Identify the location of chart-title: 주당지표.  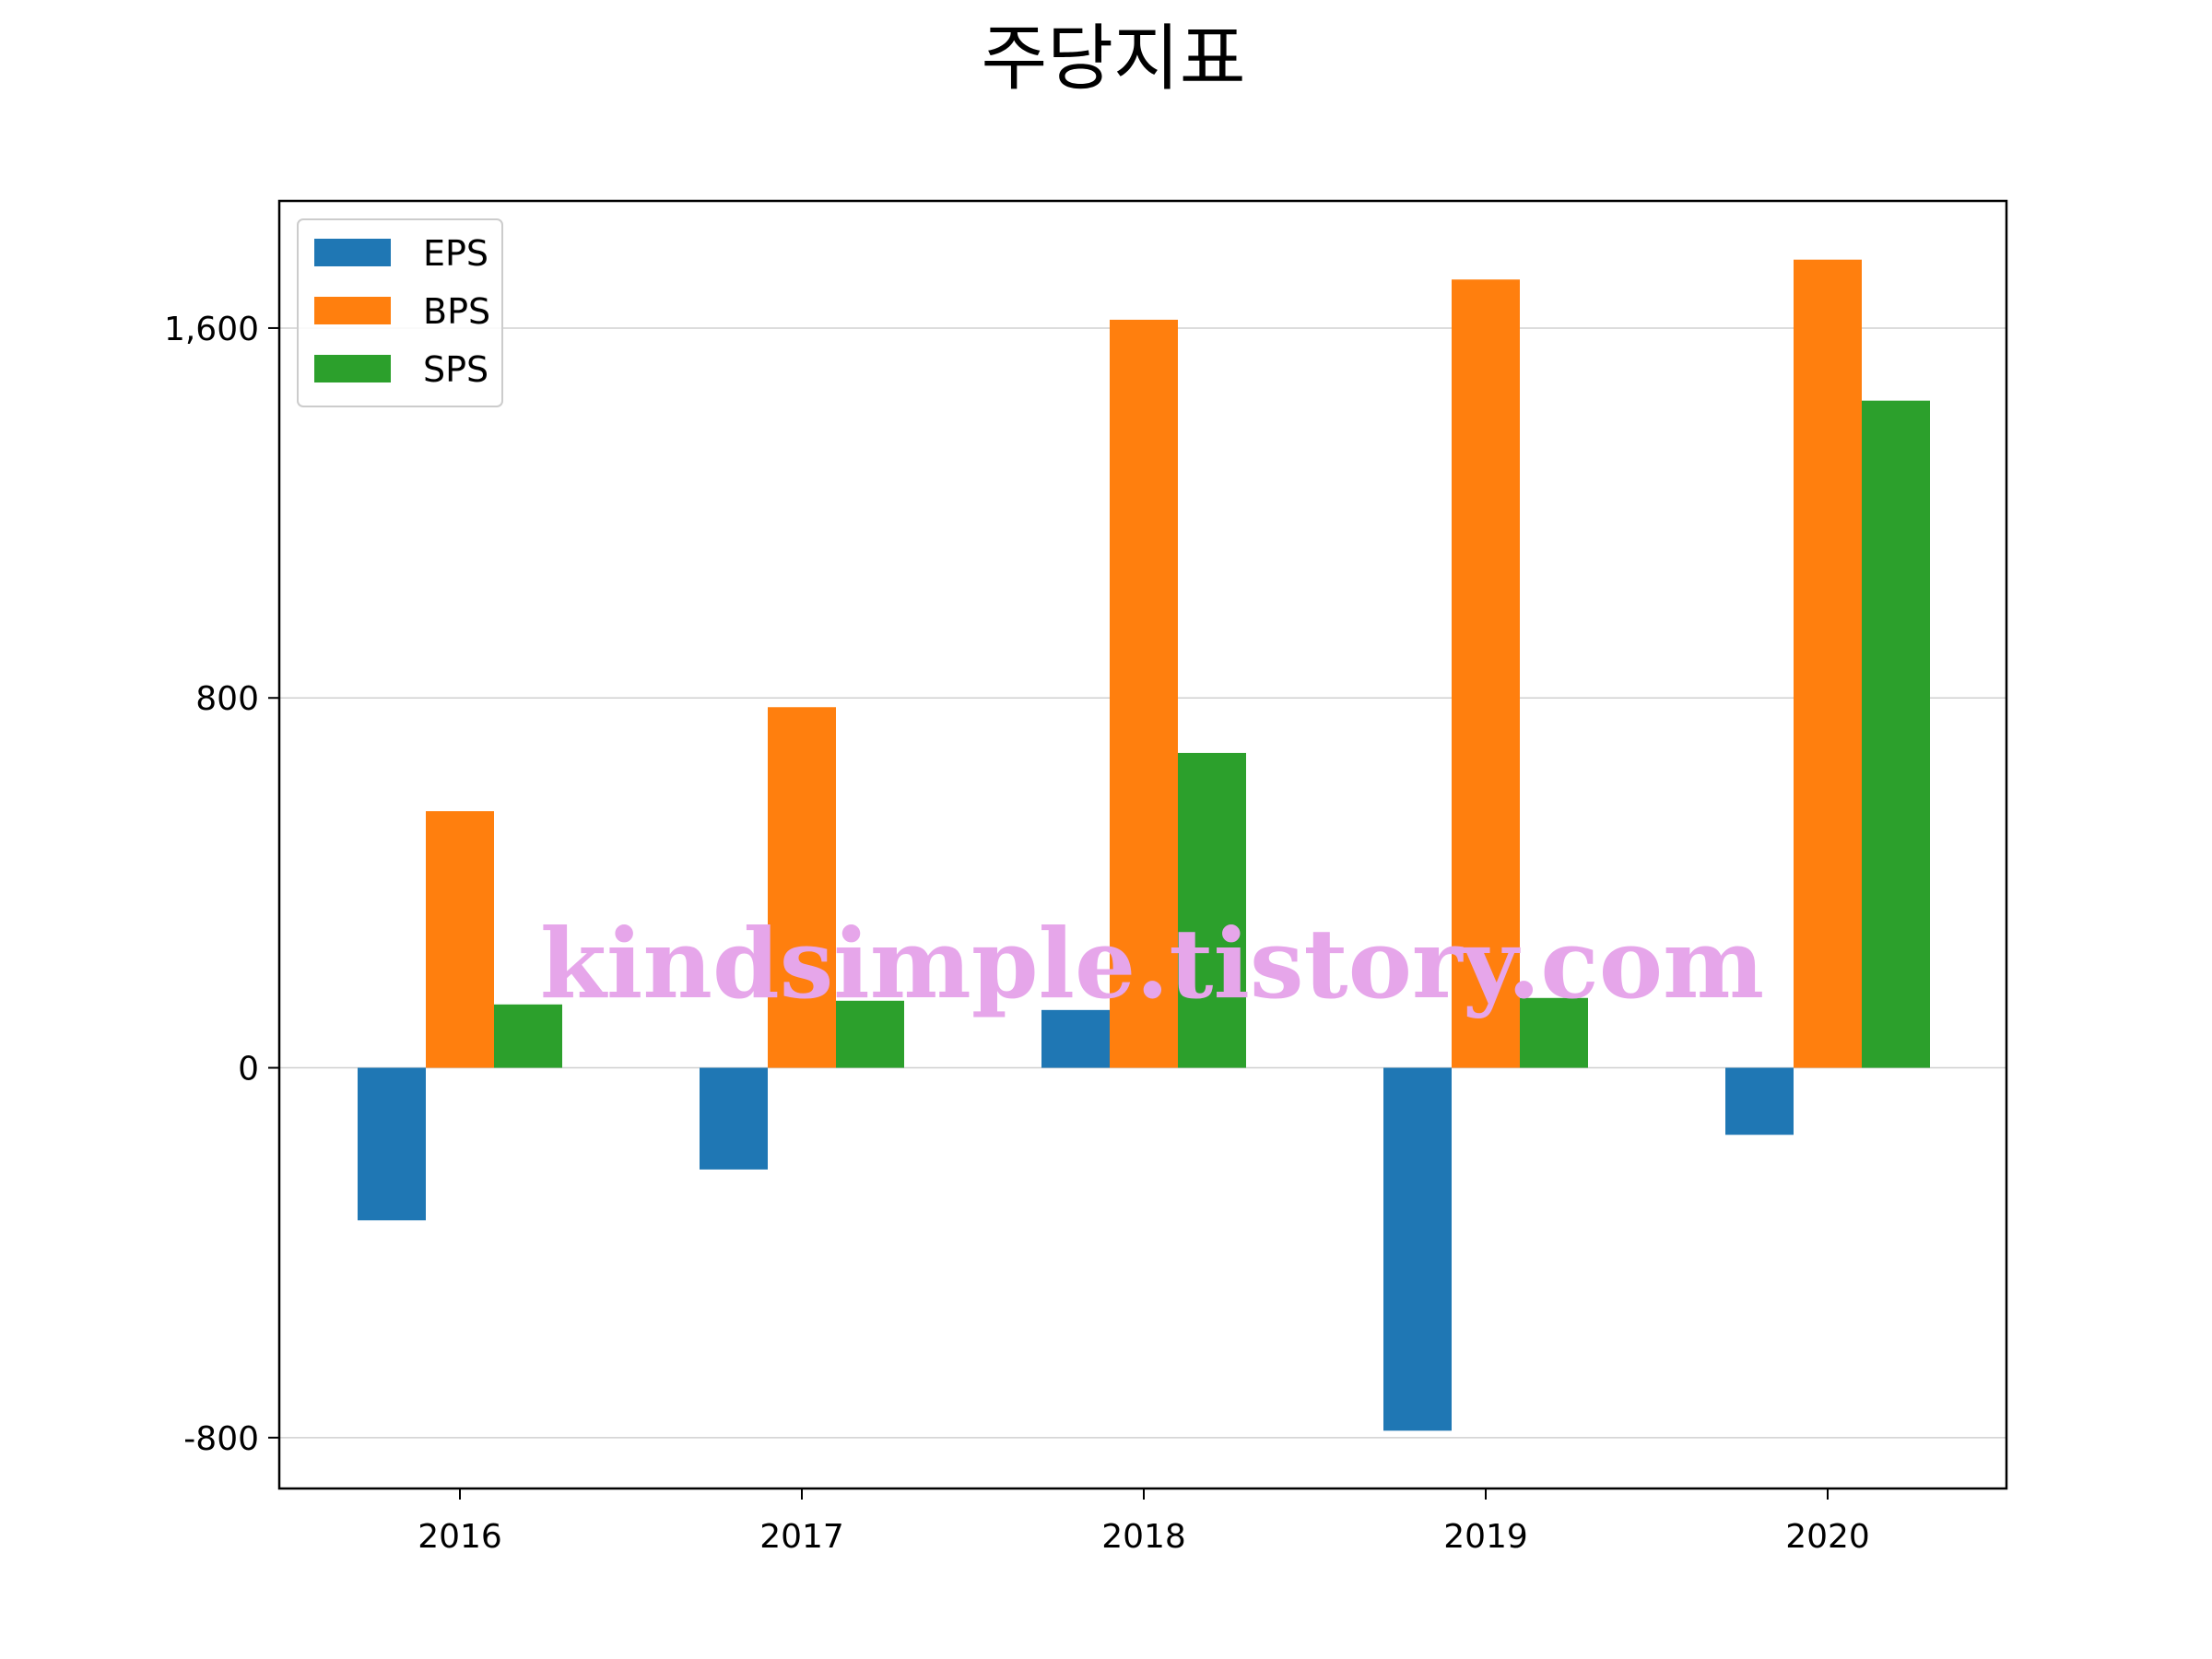
(1113, 59).